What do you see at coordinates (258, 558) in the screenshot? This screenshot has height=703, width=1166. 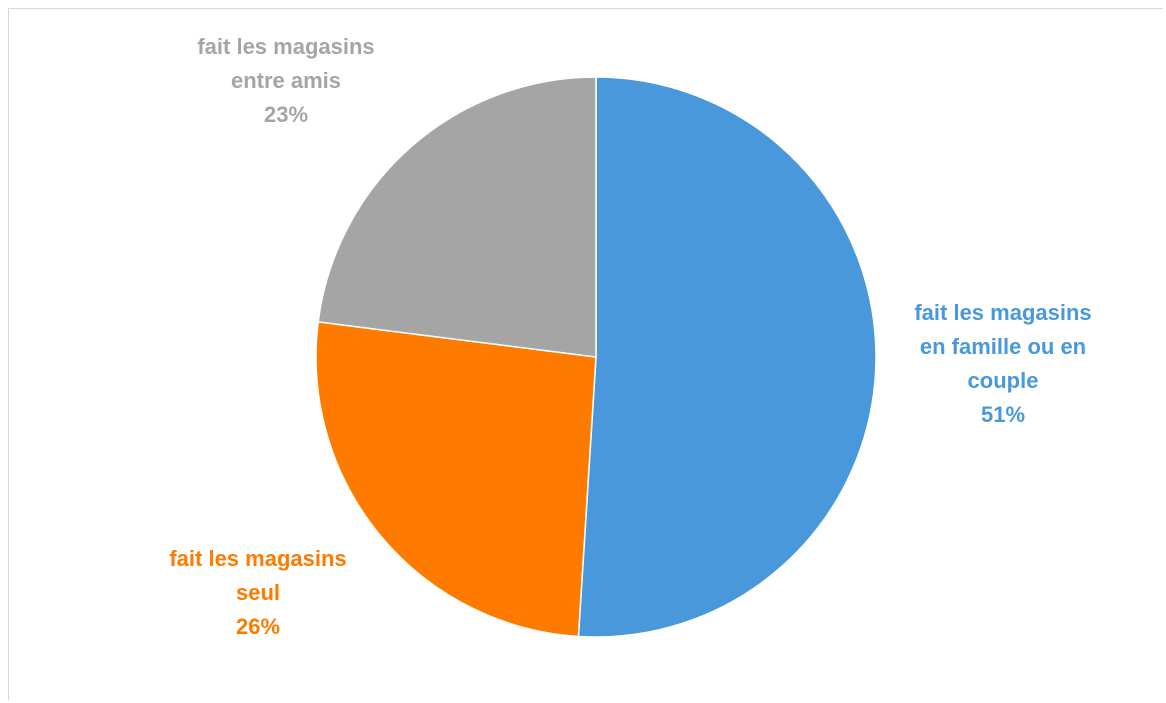 I see `slice-label-seul-line-1: fait les magasins` at bounding box center [258, 558].